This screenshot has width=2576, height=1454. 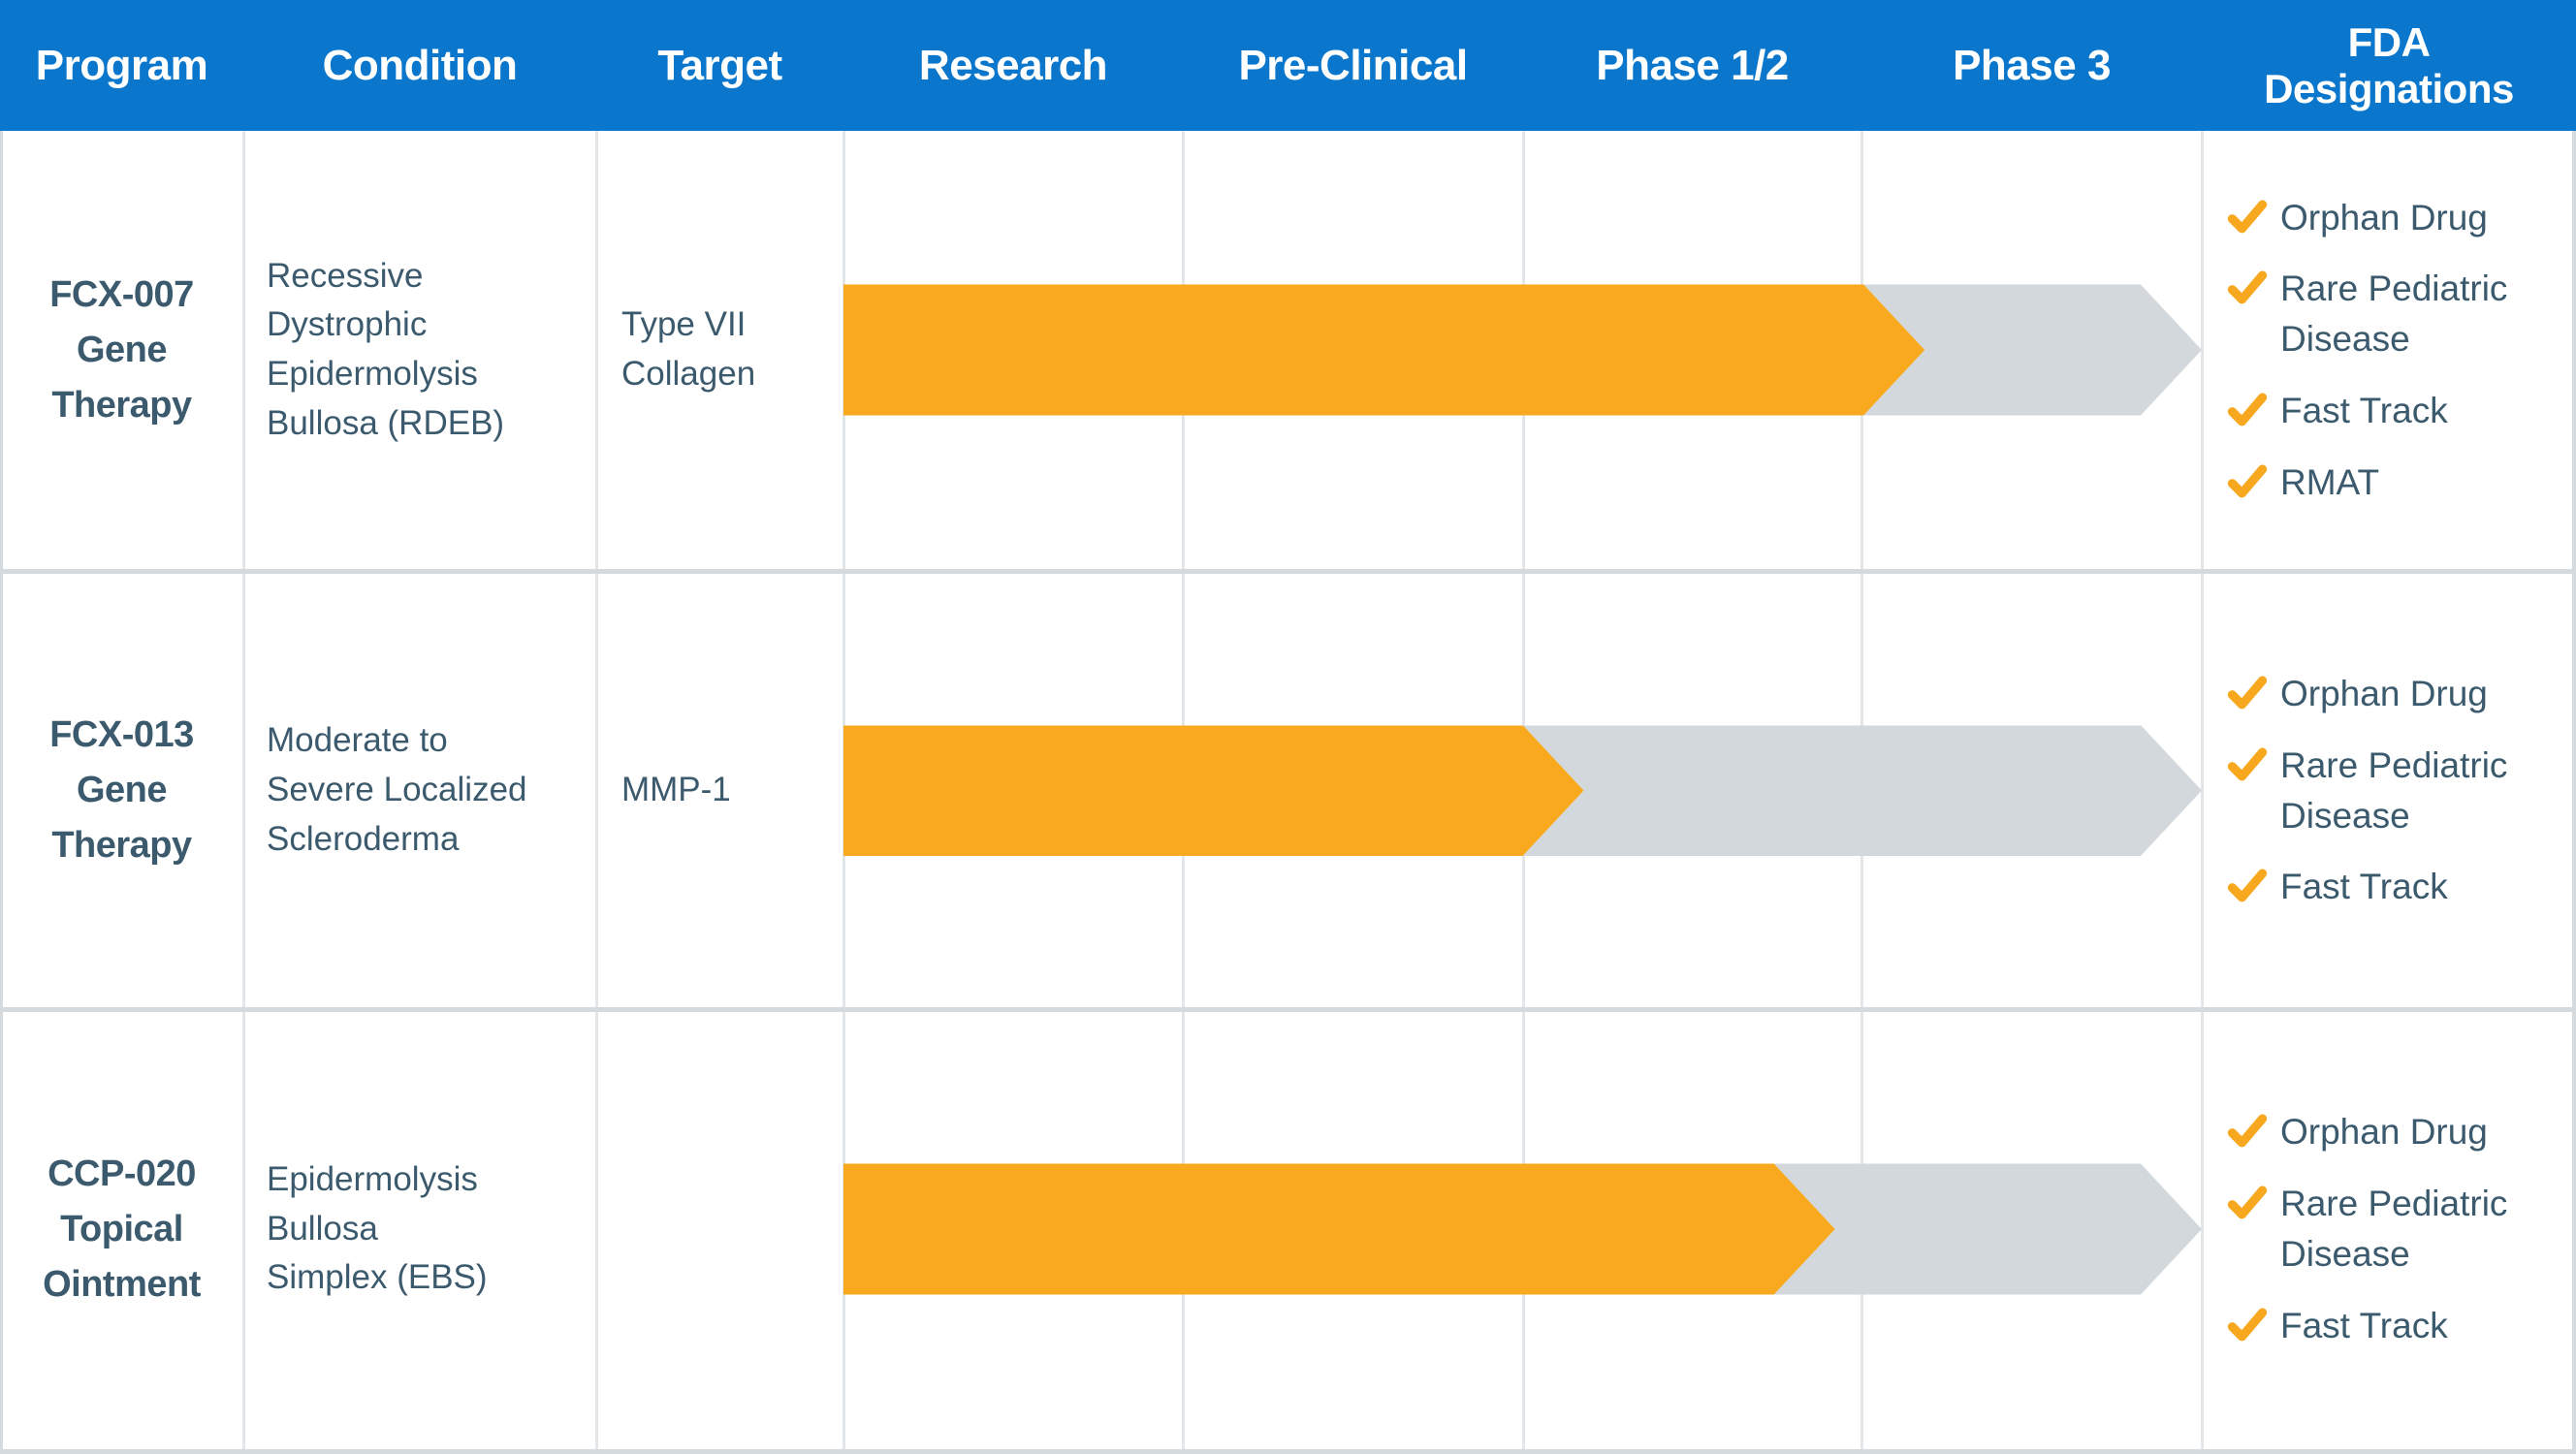 I want to click on column-header-program: Program, so click(x=122, y=65).